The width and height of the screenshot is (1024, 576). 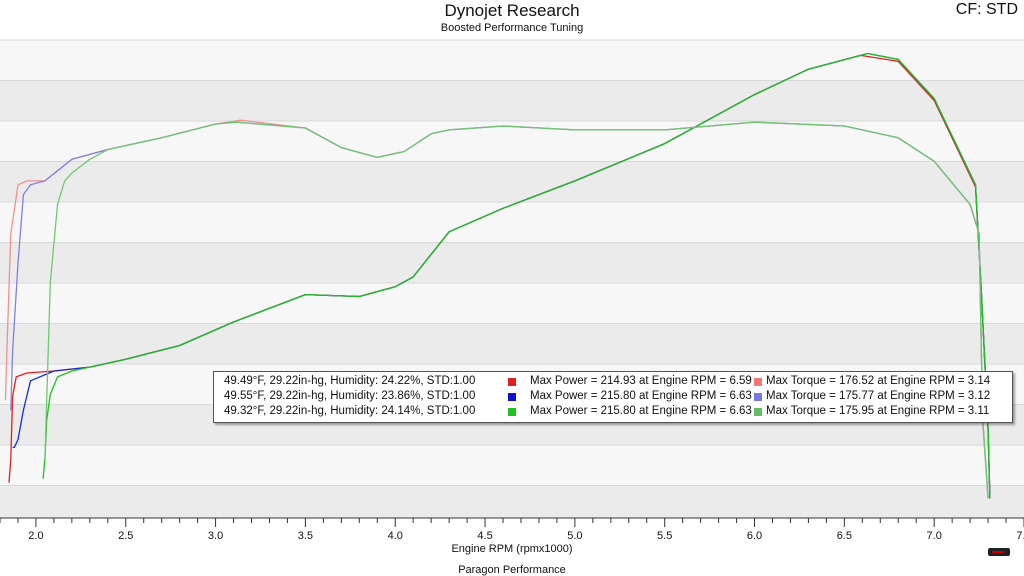 I want to click on chart-subtitle: Boosted Performance Tuning, so click(x=512, y=28).